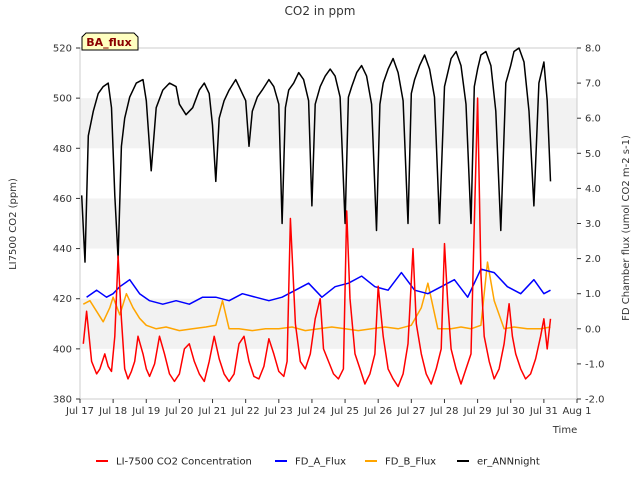 The width and height of the screenshot is (640, 480). I want to click on y-left-tick-label: 480, so click(62, 149).